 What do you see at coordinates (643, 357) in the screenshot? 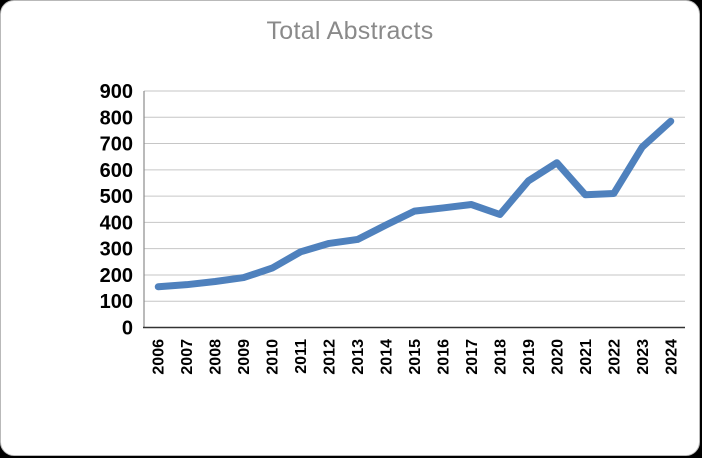
I see `x-tick-label: 2023` at bounding box center [643, 357].